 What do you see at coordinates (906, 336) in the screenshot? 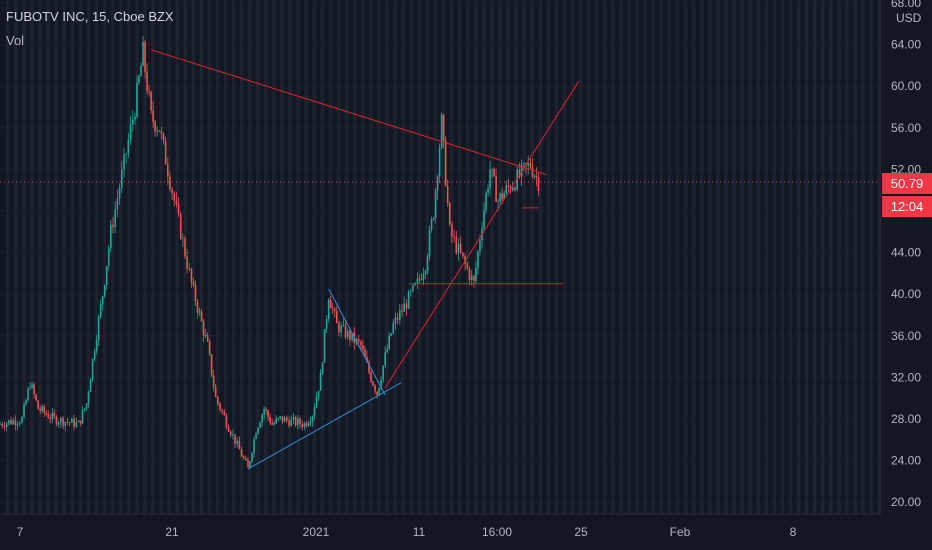
I see `price-tick: 36.00` at bounding box center [906, 336].